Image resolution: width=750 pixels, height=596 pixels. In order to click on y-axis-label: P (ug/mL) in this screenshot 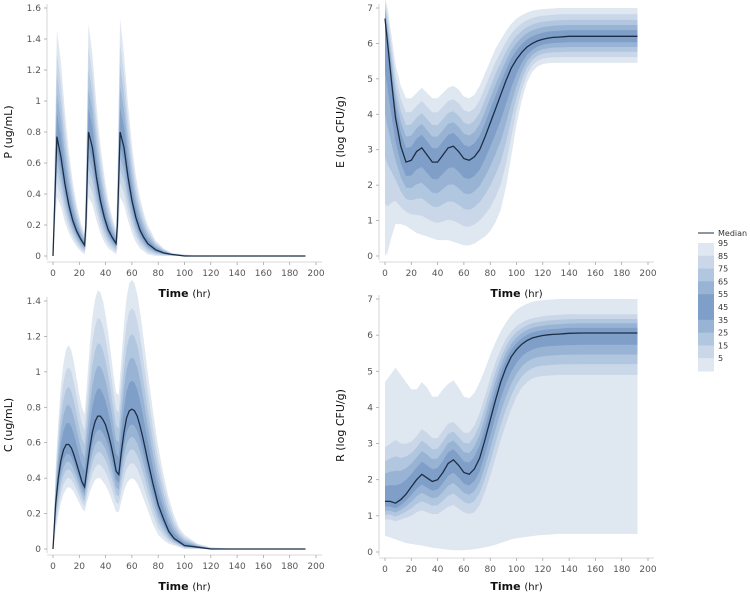, I will do `click(8, 131)`.